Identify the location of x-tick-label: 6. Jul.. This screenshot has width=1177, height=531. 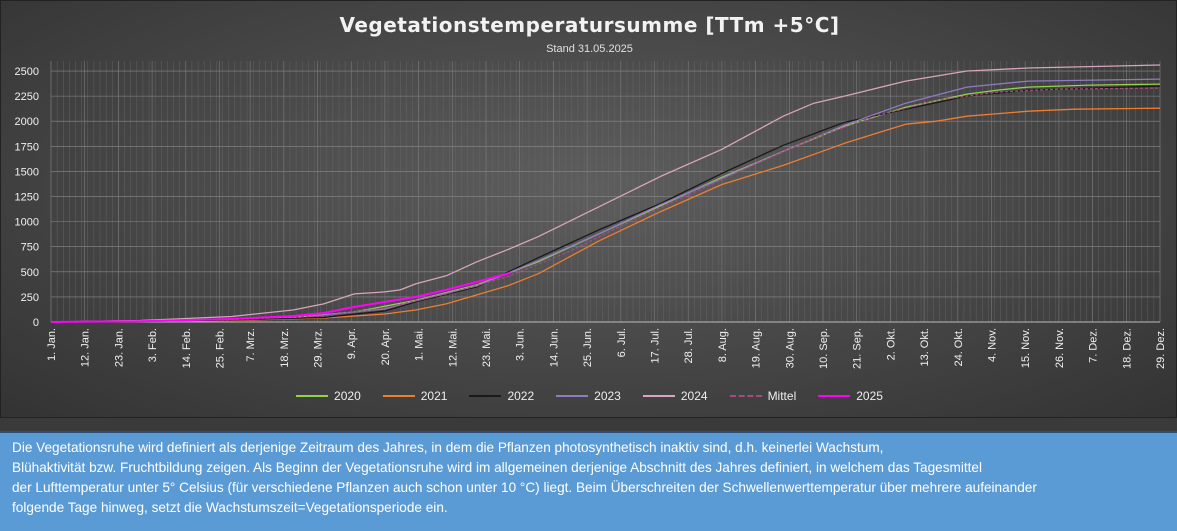
(622, 342).